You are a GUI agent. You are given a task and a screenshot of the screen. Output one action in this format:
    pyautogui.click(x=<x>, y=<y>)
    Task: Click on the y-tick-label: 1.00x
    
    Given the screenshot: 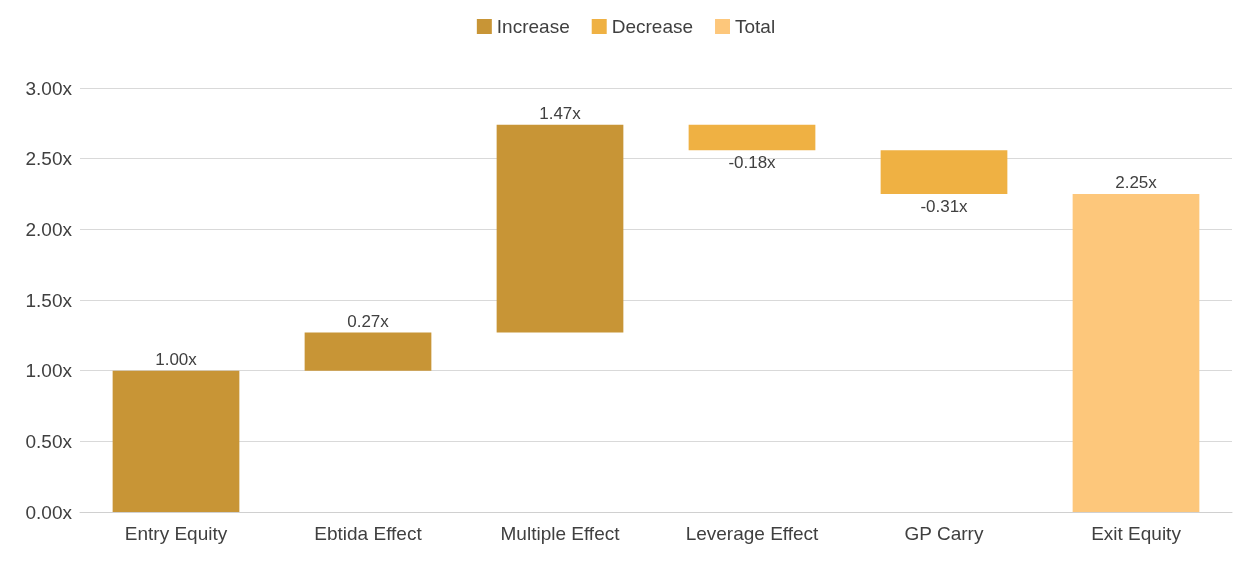 What is the action you would take?
    pyautogui.click(x=49, y=371)
    